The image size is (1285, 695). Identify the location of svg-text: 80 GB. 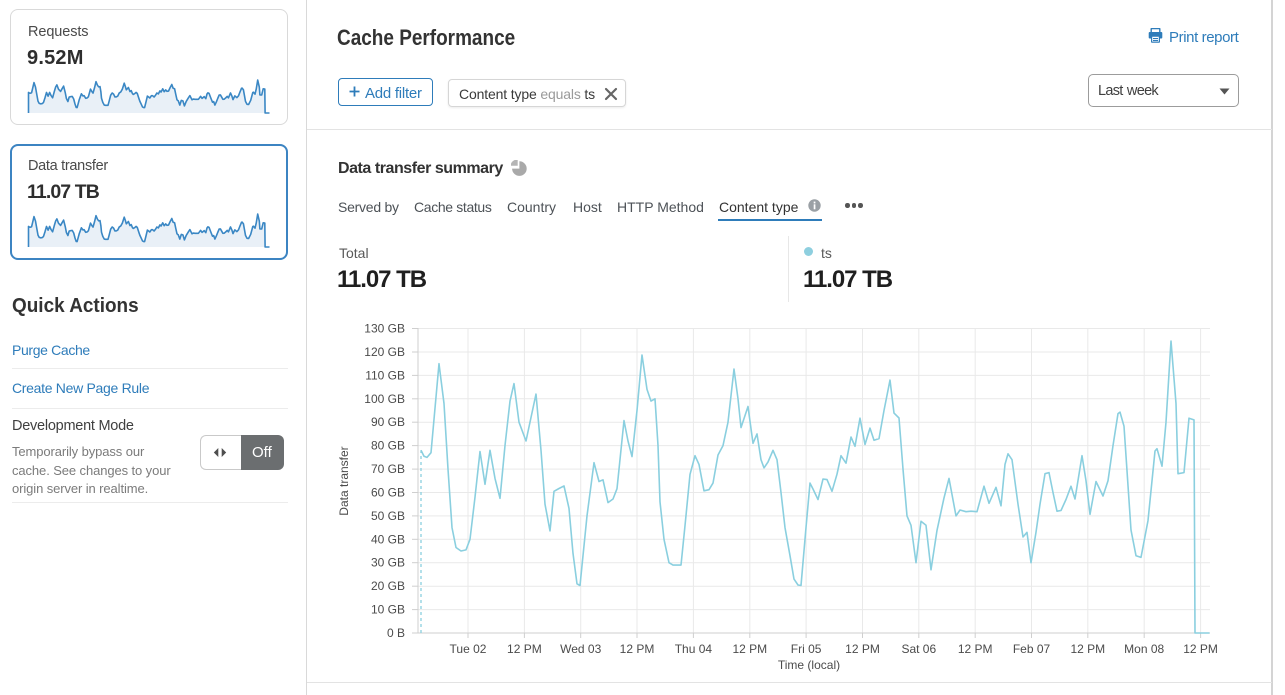
(388, 446).